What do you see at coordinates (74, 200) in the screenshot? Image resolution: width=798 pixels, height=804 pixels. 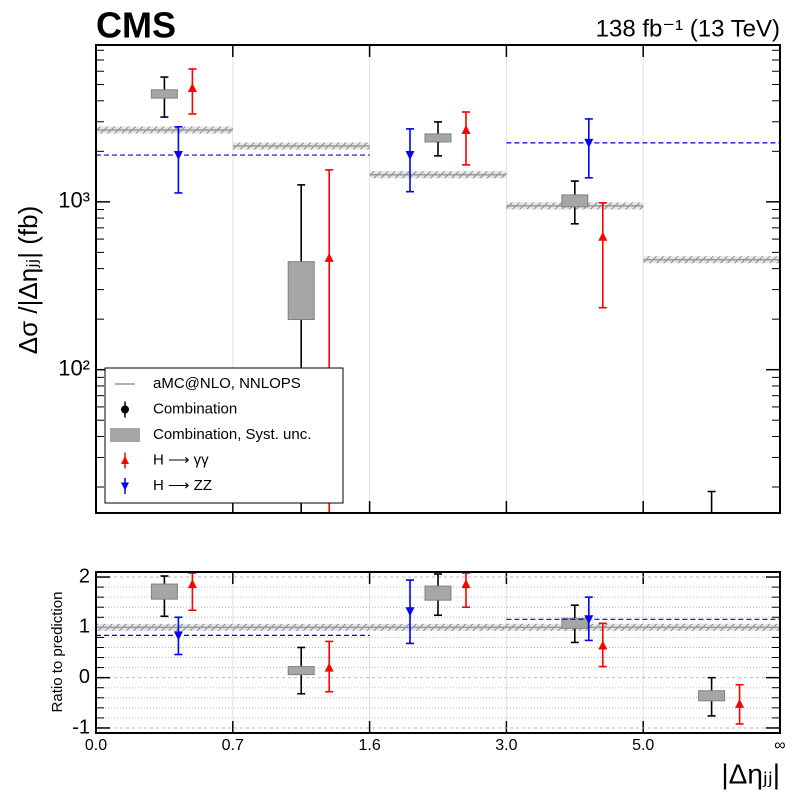 I see `y-tick-label: 10³` at bounding box center [74, 200].